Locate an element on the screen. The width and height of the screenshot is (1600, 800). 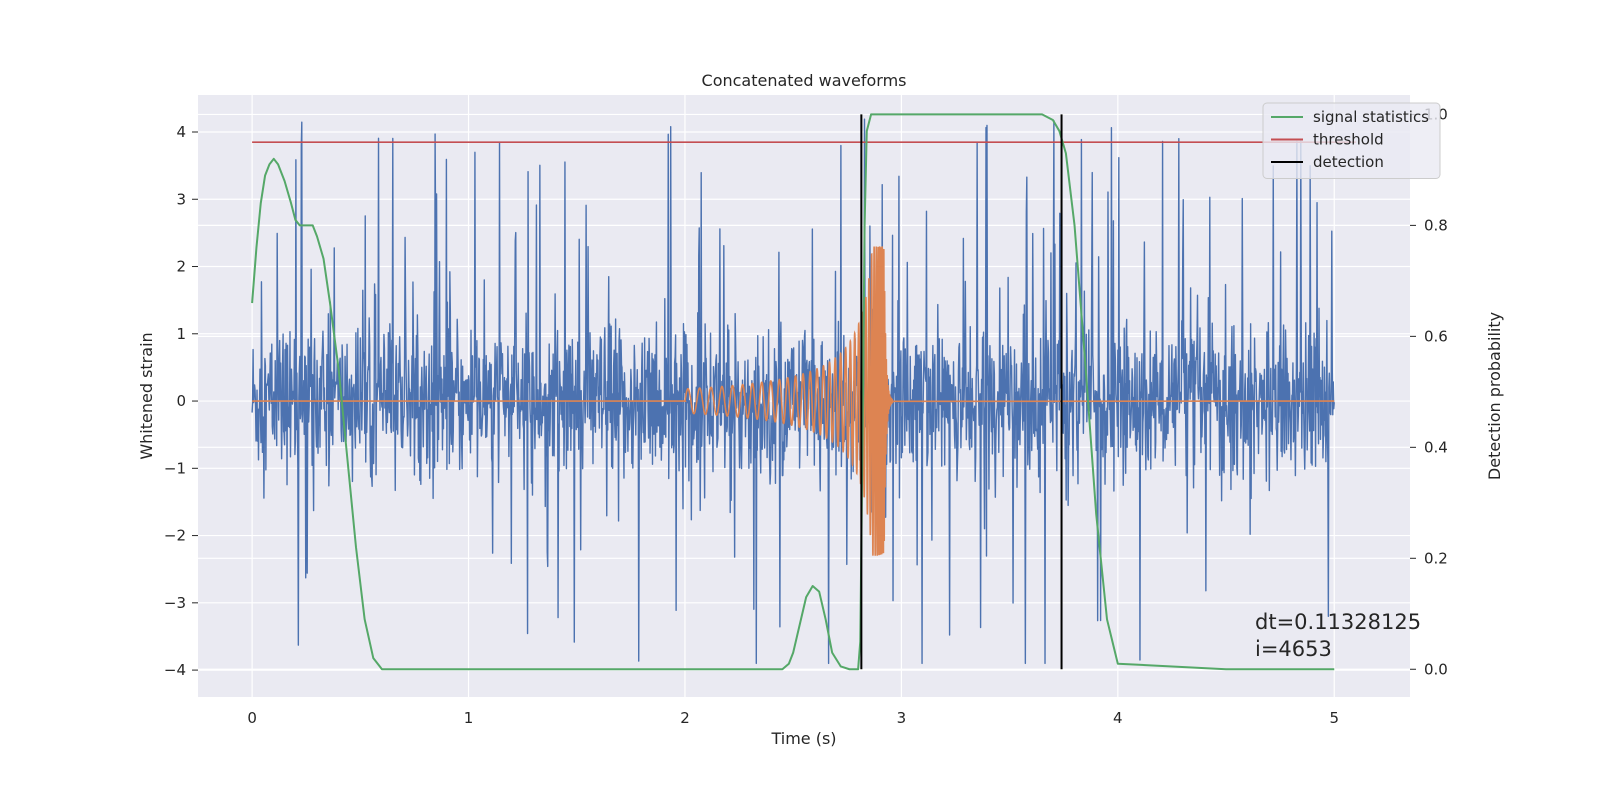
left-y-tick-label: −4 is located at coordinates (175, 670).